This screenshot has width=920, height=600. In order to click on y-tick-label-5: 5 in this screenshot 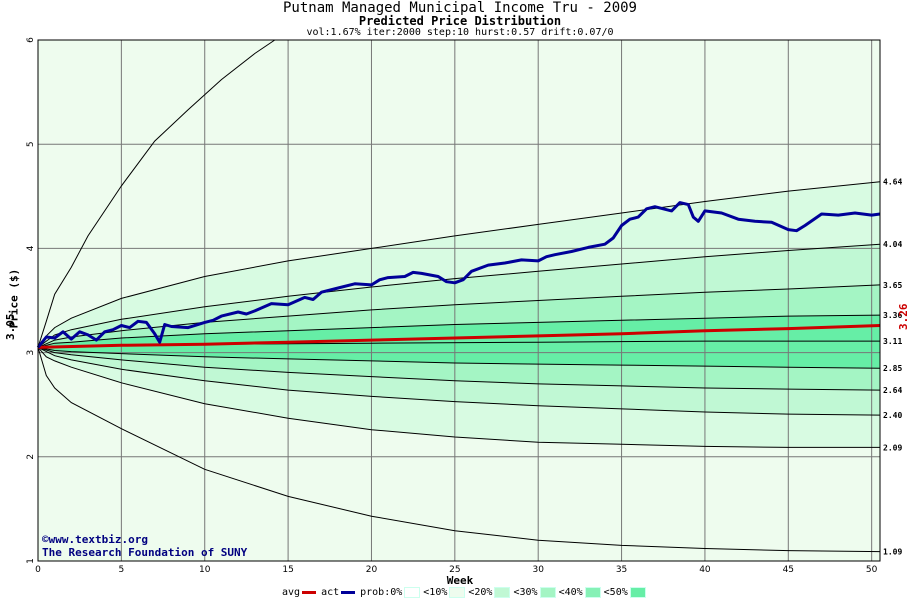, I will do `click(31, 144)`.